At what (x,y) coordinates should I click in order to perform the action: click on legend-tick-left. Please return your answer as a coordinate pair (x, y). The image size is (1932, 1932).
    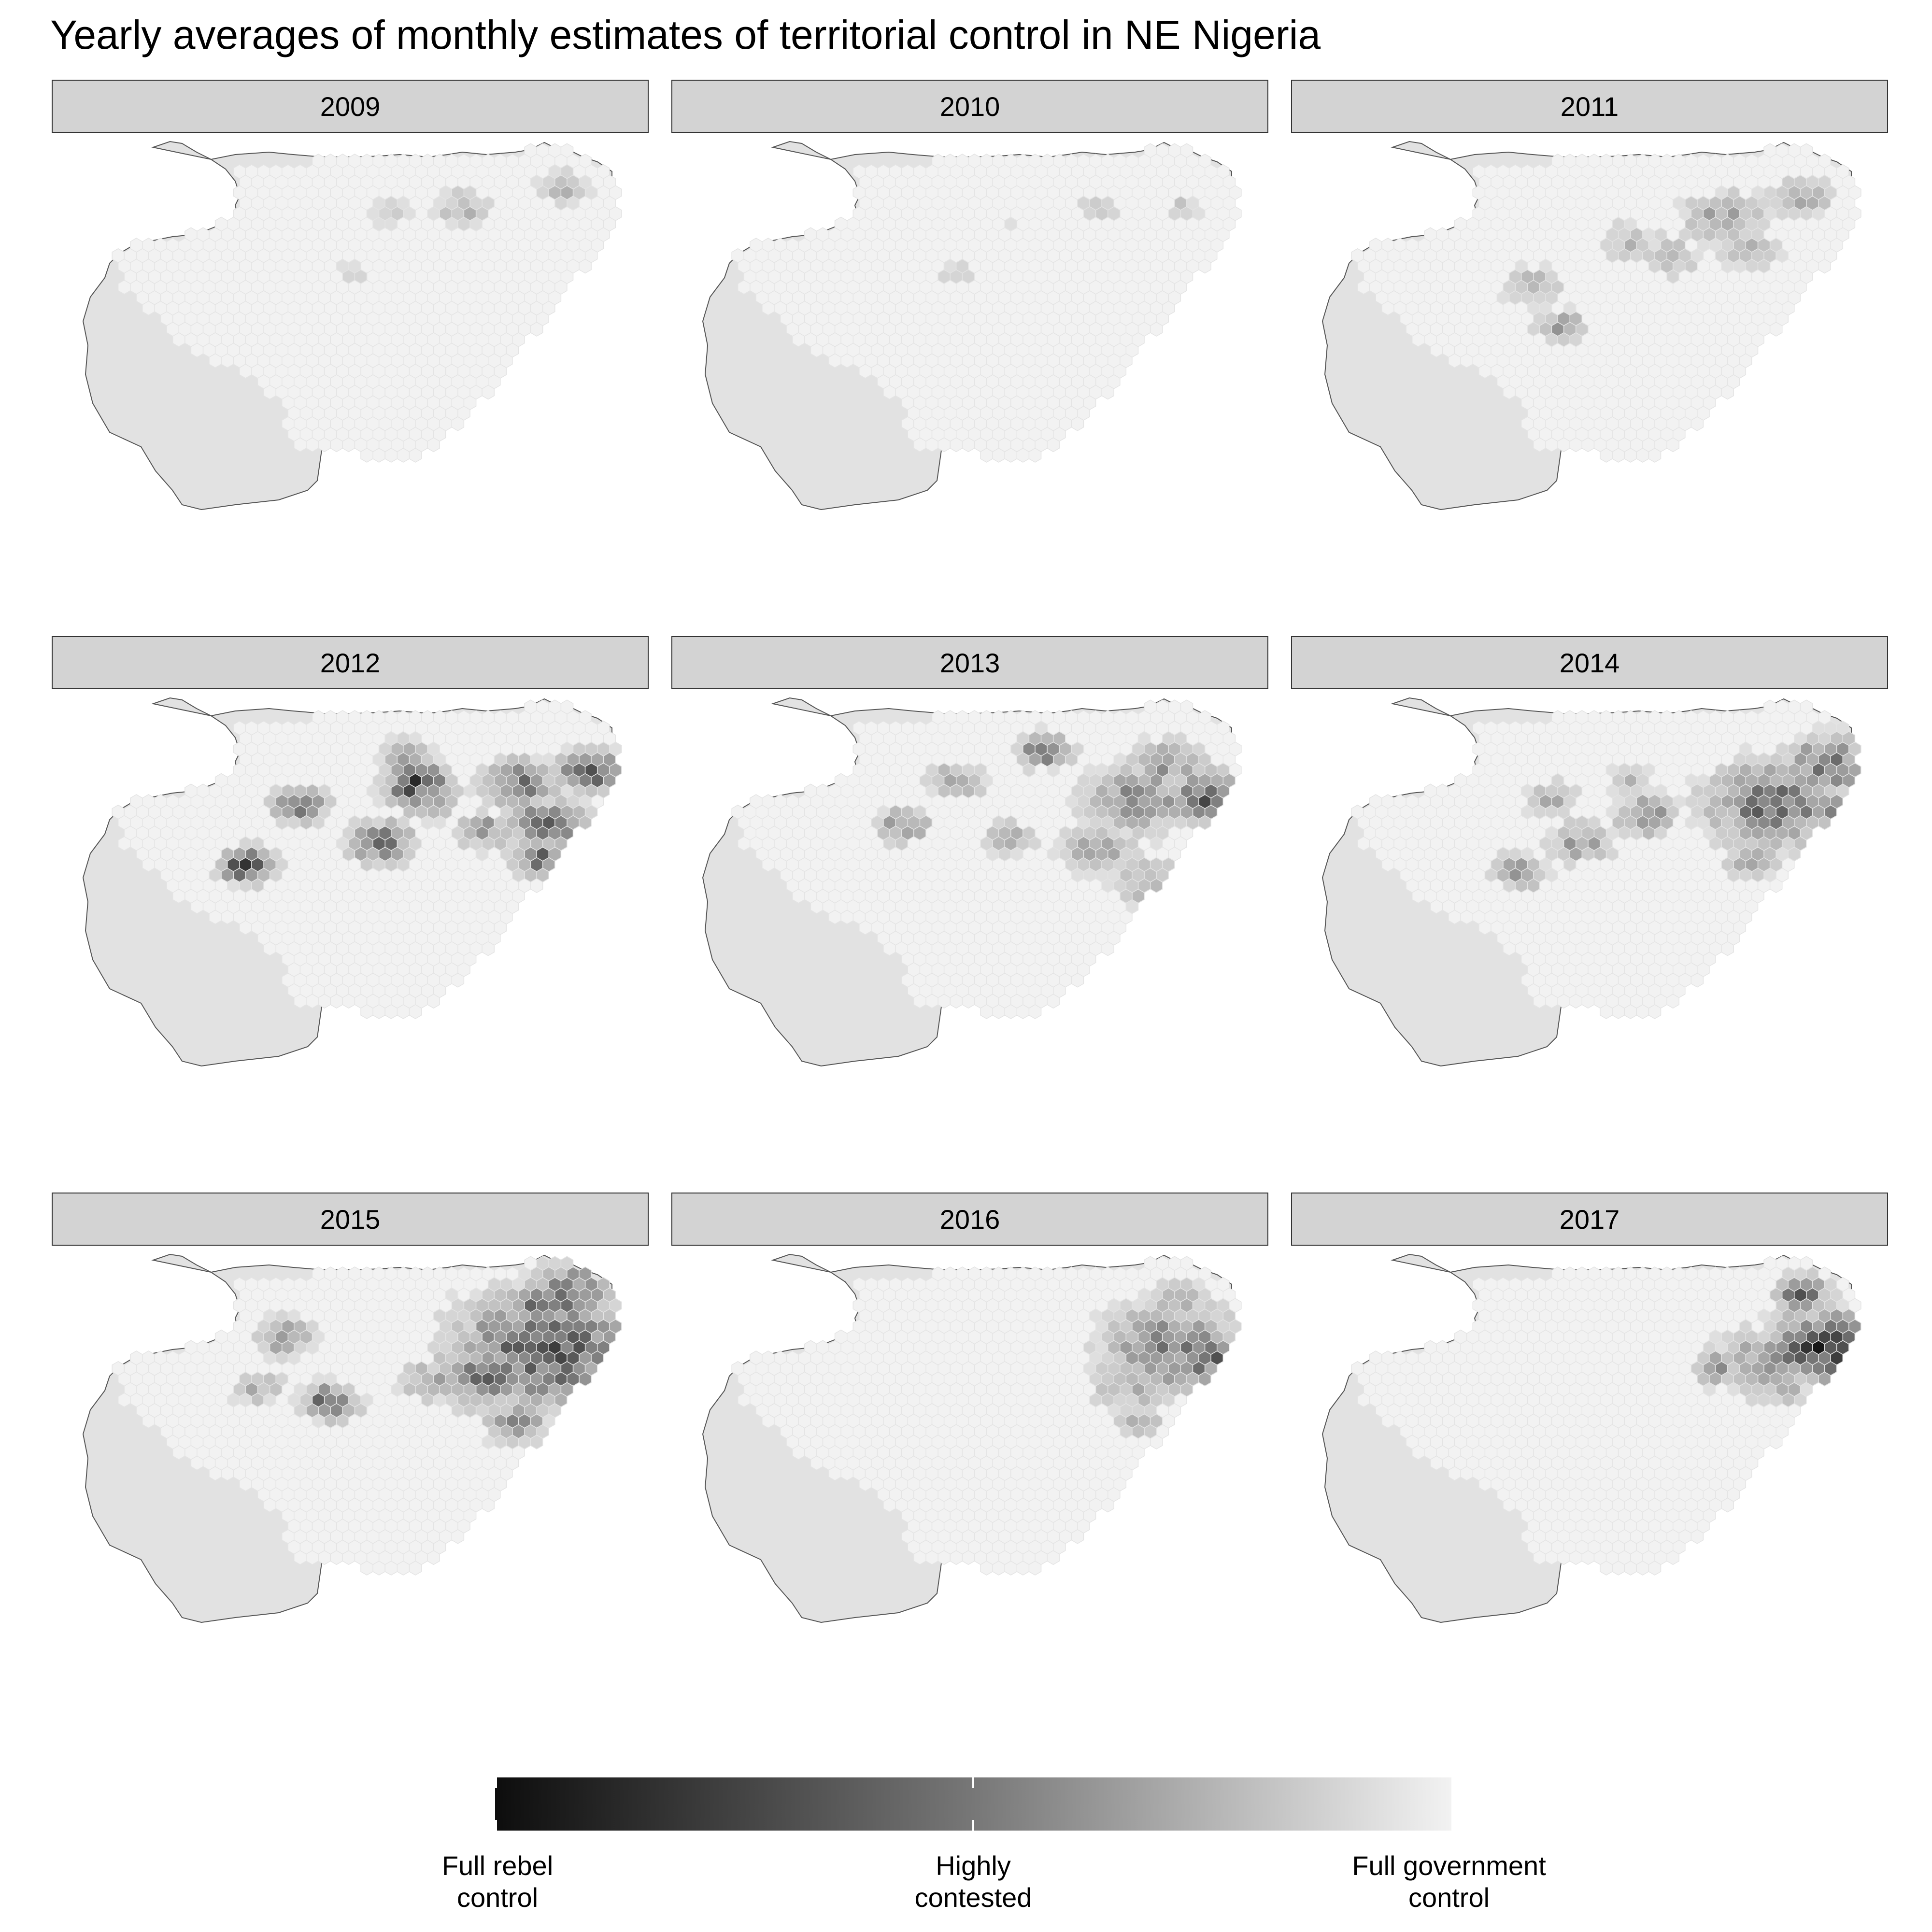
    Looking at the image, I should click on (496, 1782).